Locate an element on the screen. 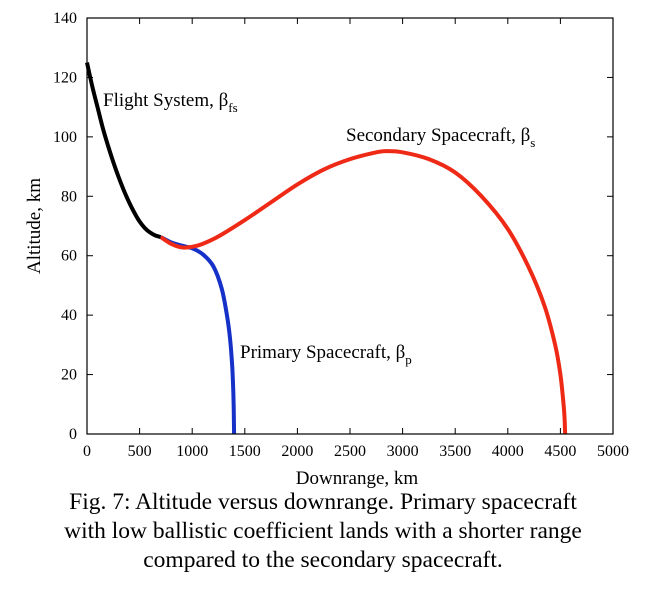  x-tick-label: 2000 is located at coordinates (297, 451).